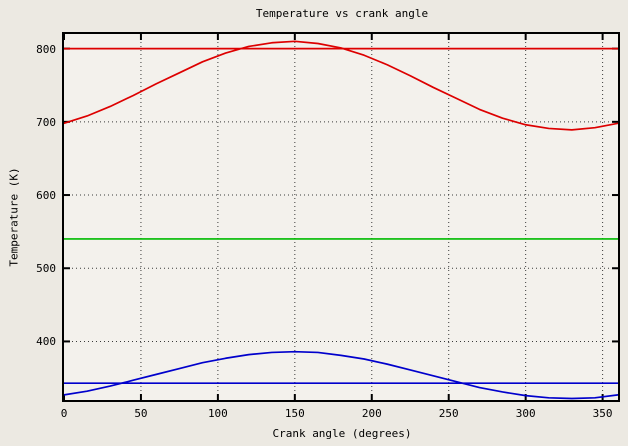 The width and height of the screenshot is (628, 446). I want to click on x-tick-label: 200, so click(371, 413).